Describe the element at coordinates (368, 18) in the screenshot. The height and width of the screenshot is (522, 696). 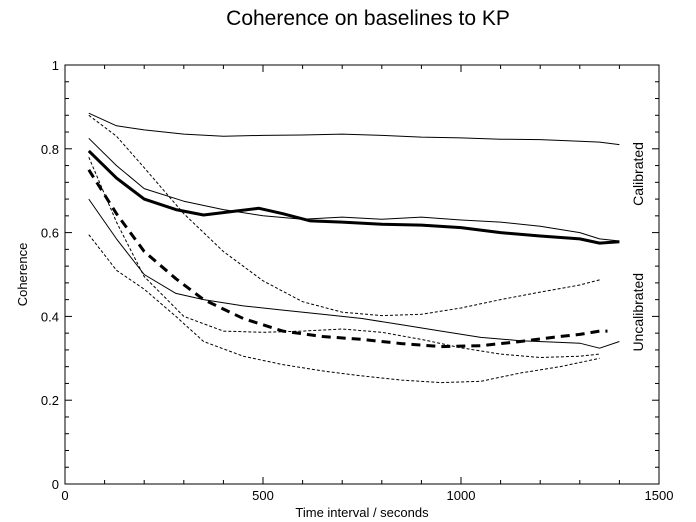
I see `chart-title: Coherence on baselines to KP` at that location.